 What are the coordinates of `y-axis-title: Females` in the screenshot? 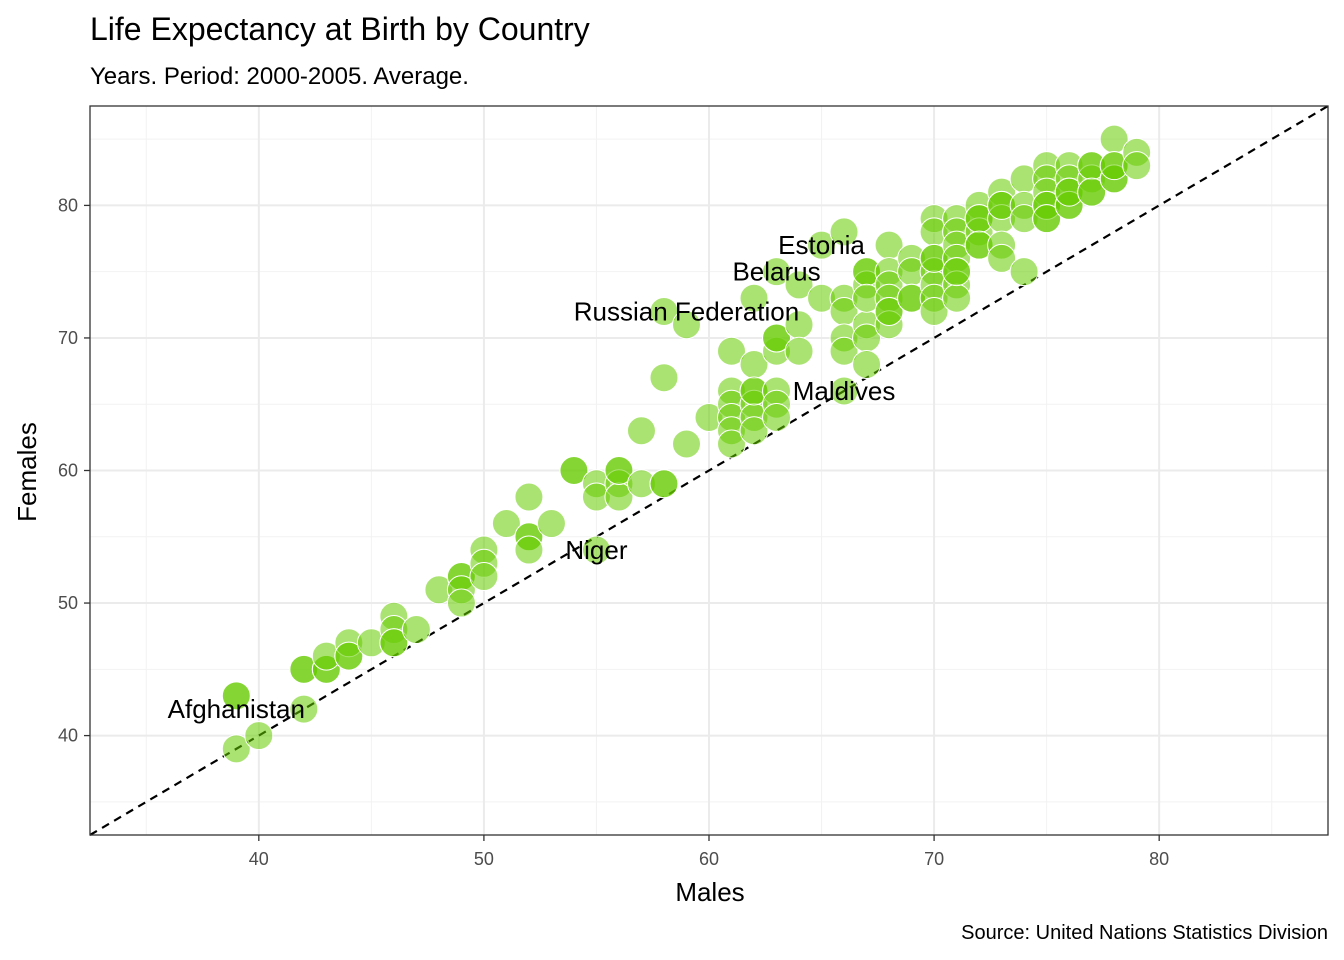 It's located at (27, 472).